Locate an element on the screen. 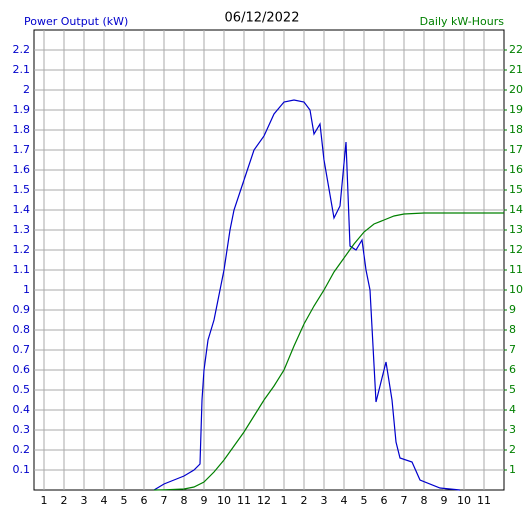 The height and width of the screenshot is (514, 527). y-tick-label: 1 is located at coordinates (26, 289).